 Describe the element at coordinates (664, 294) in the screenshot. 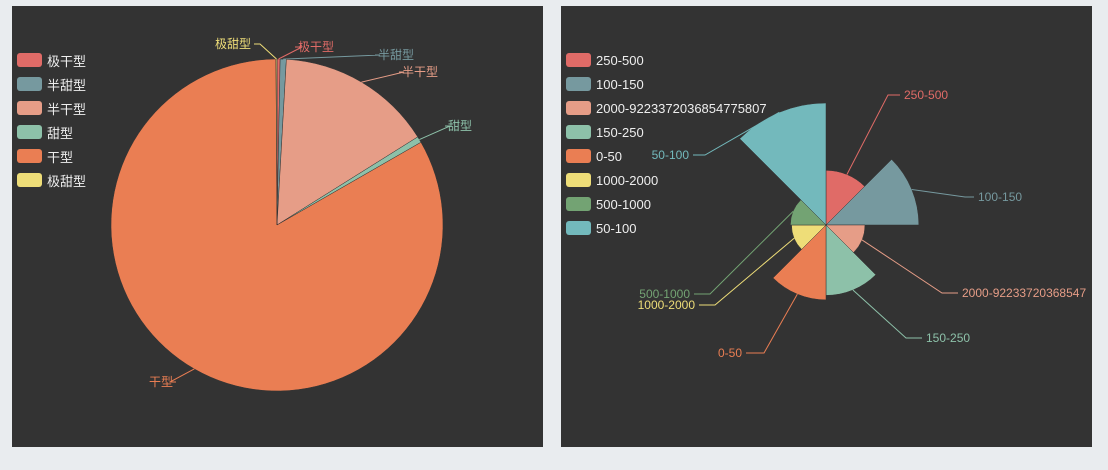

I see `slice-label-6: 500-1000` at that location.